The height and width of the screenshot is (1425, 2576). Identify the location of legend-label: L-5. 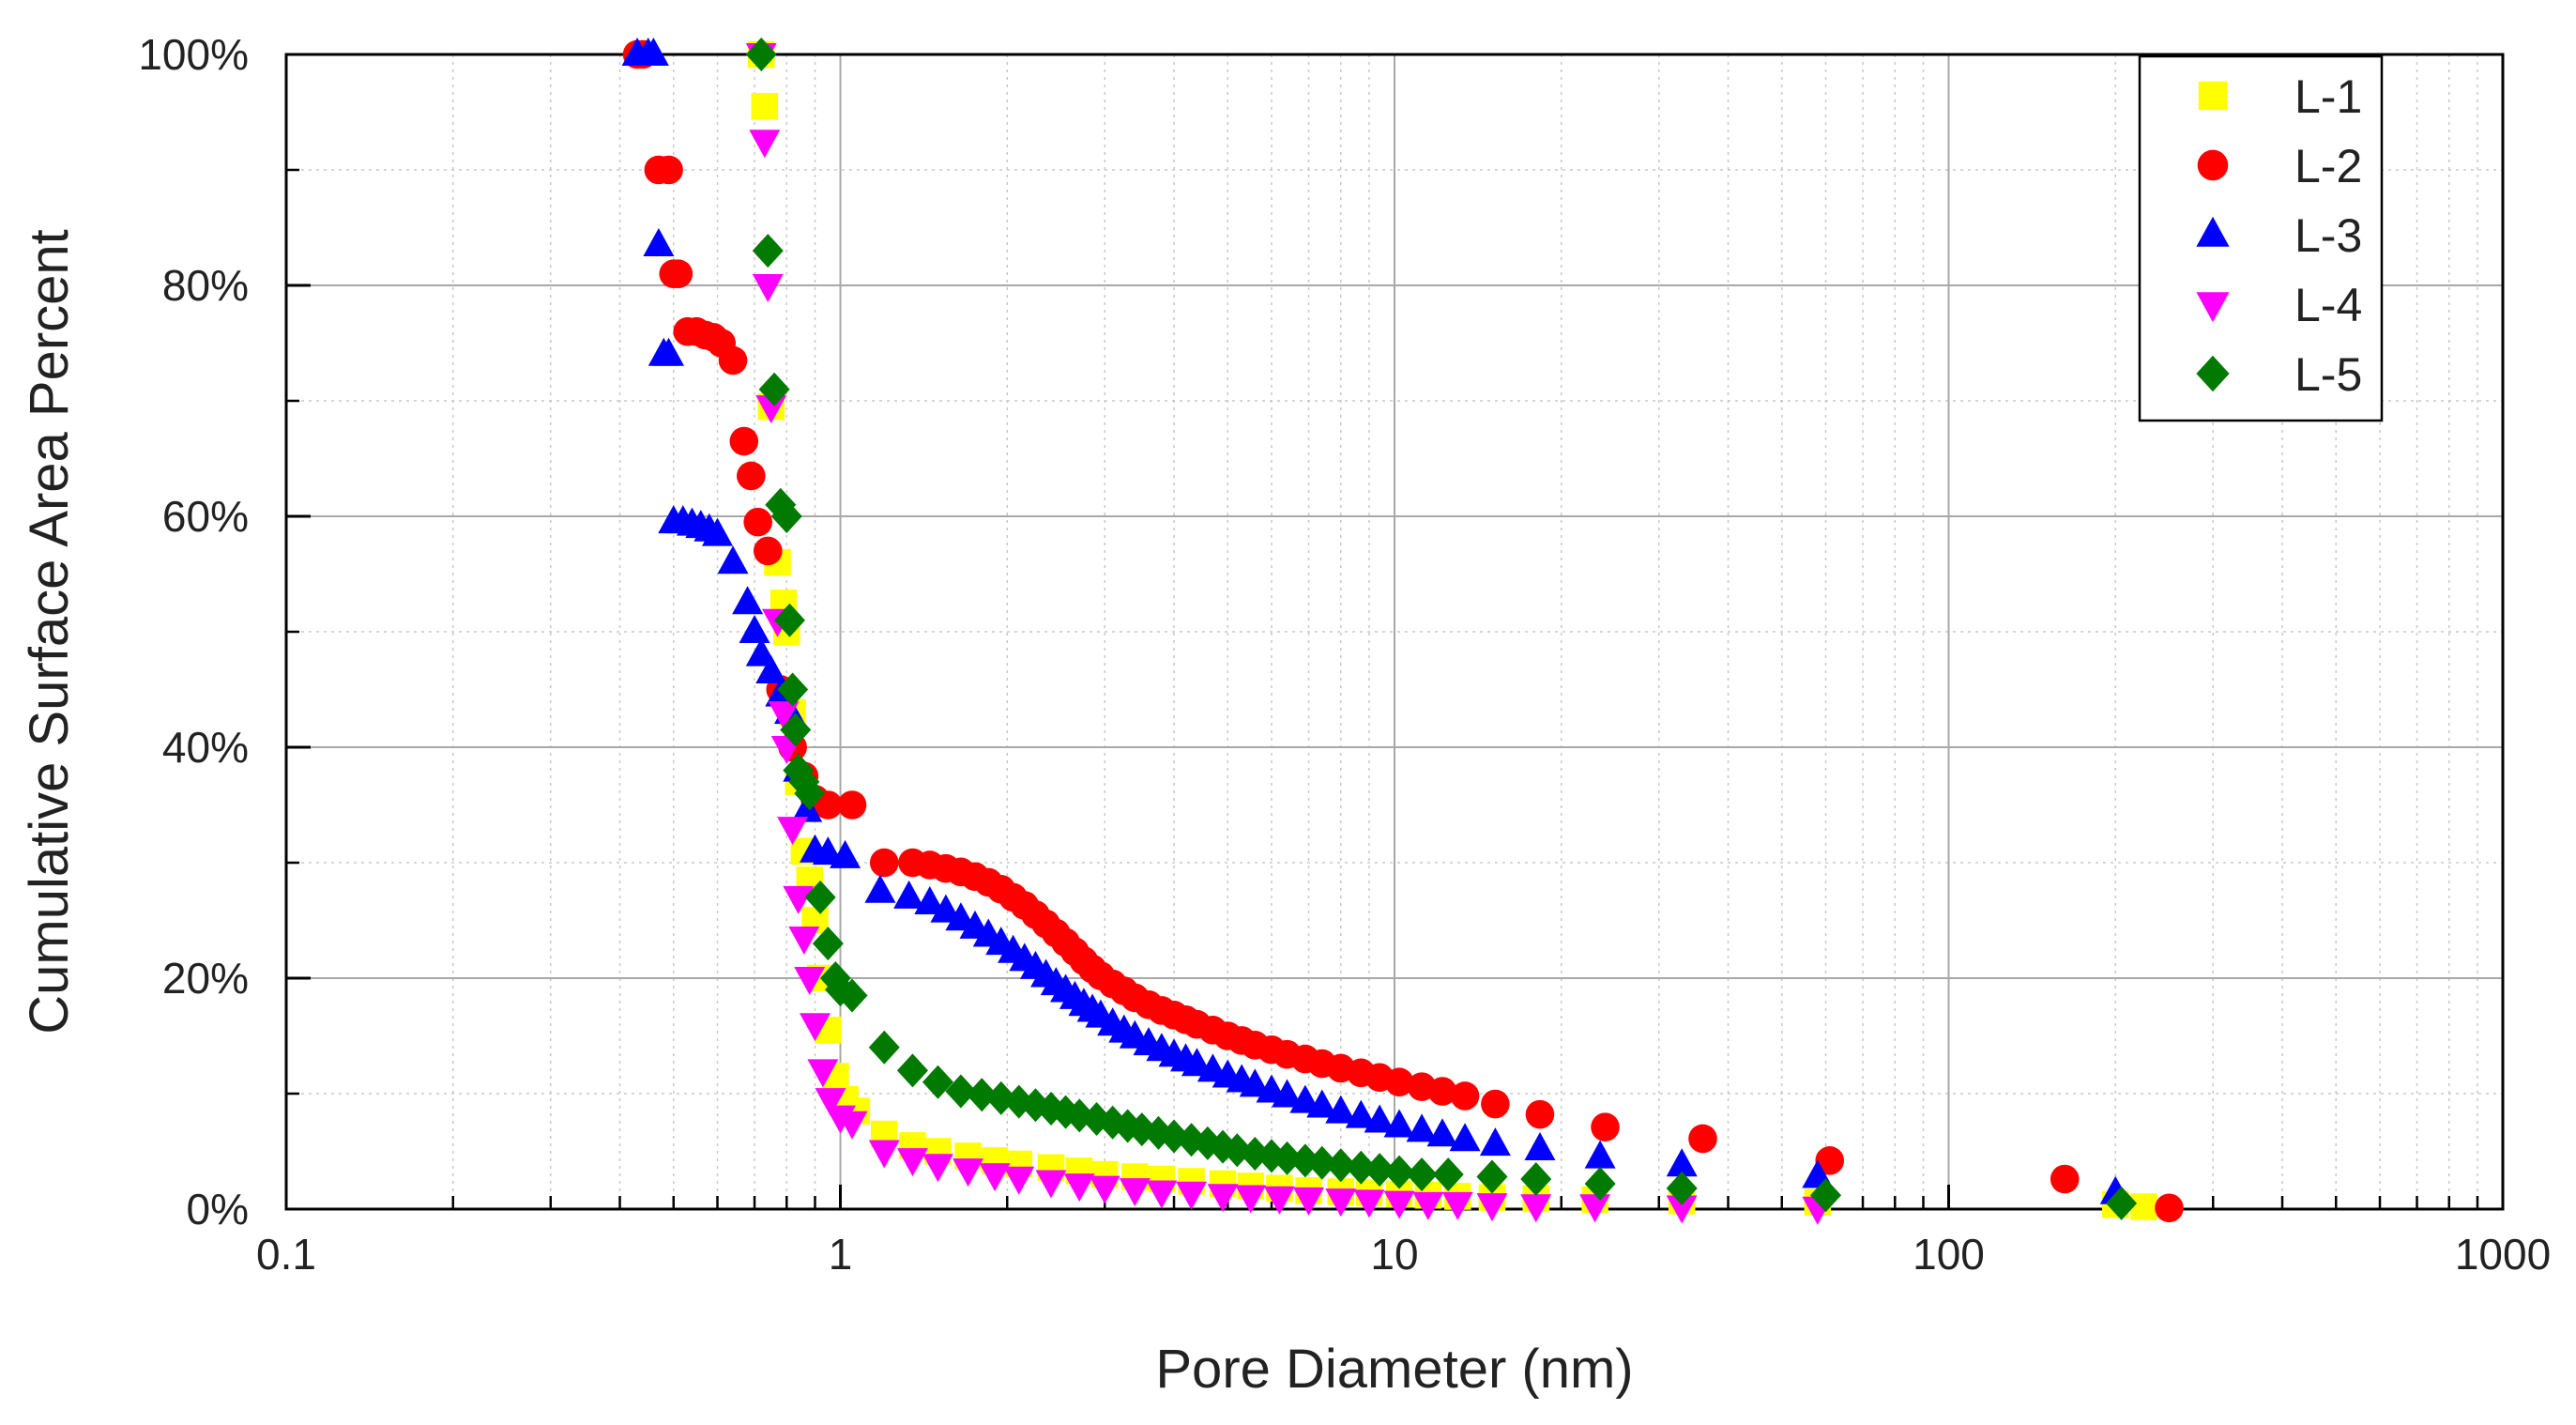
(2328, 375).